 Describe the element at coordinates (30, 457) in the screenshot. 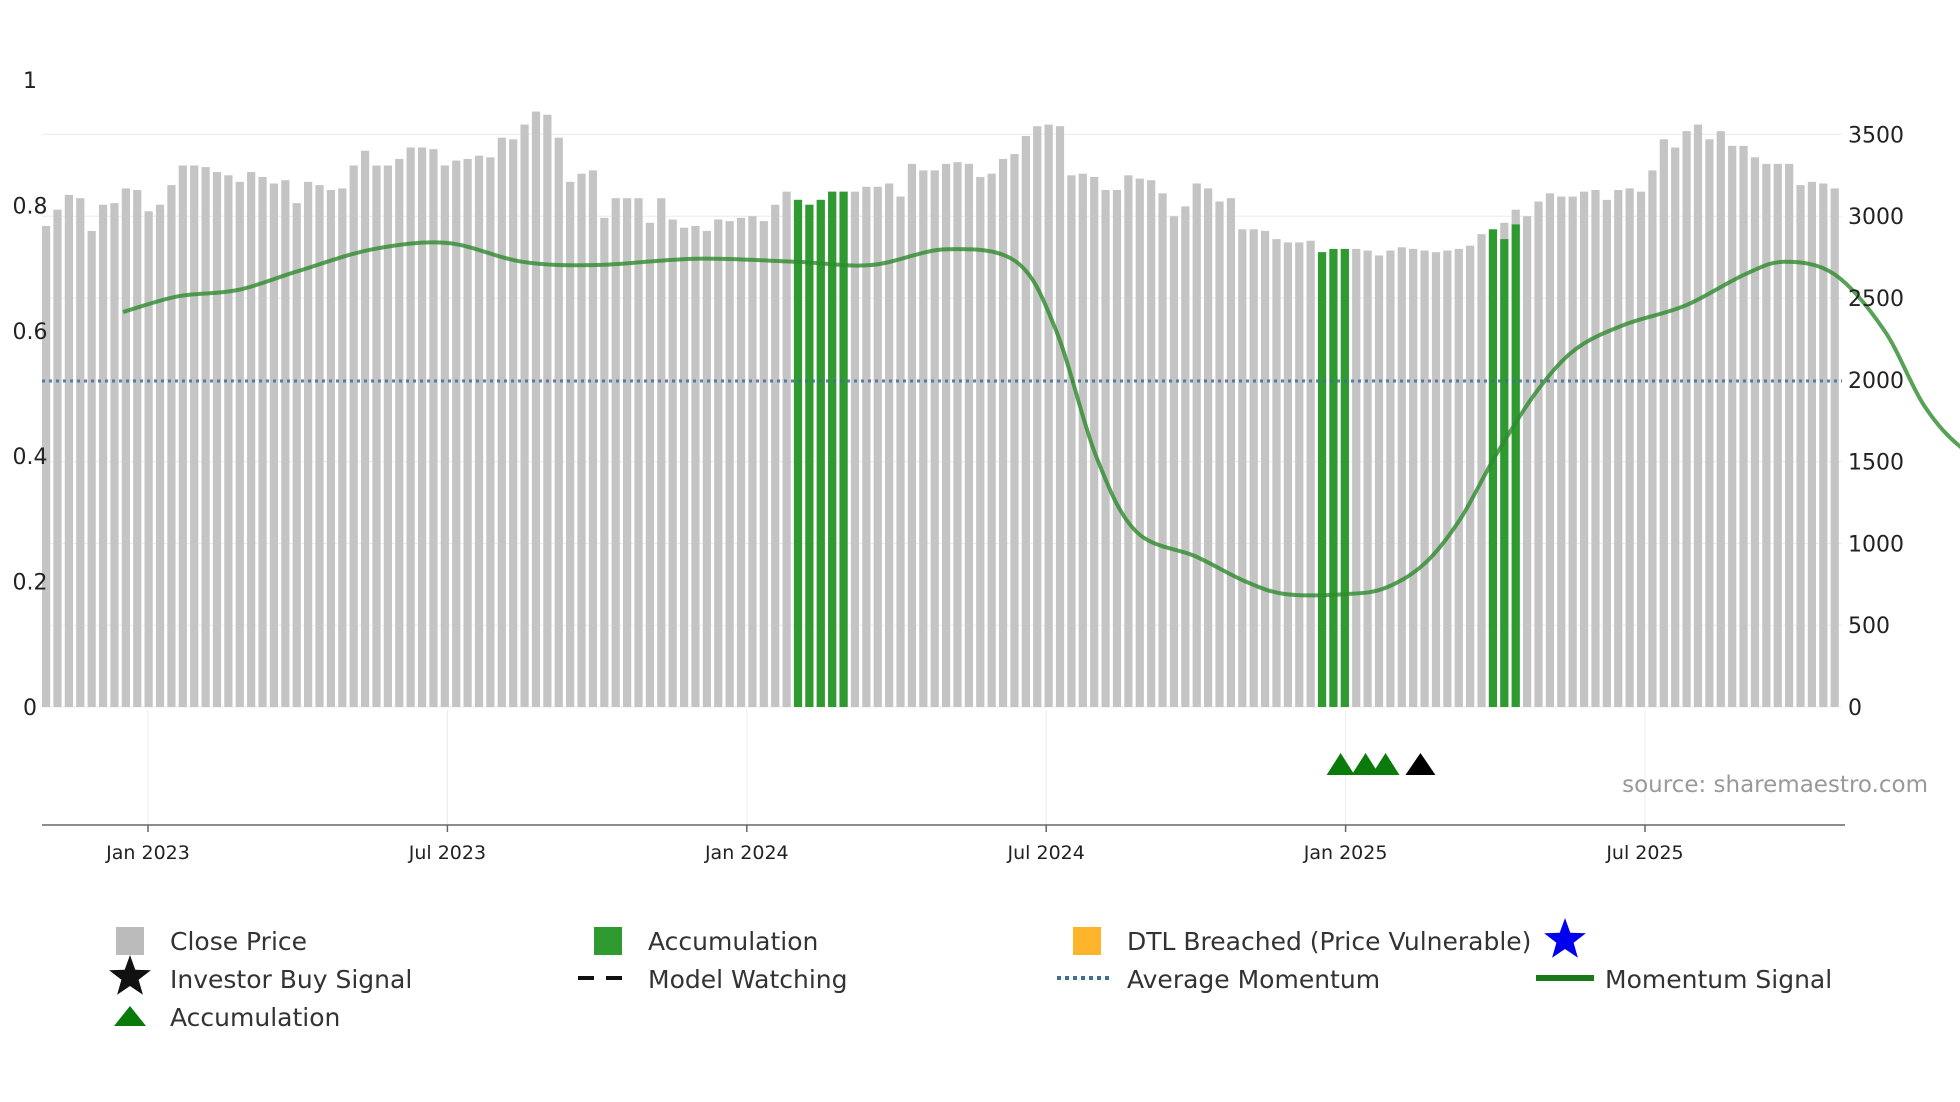

I see `left-tick-label: 0.4` at that location.